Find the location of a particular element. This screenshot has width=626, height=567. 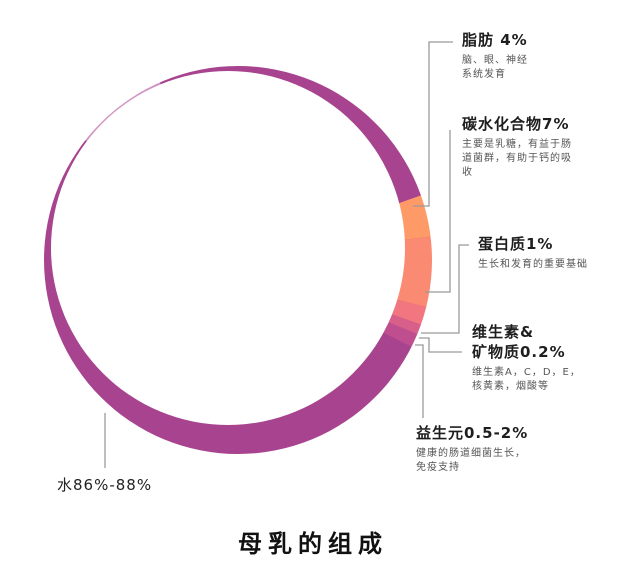

label-protein-title: 蛋白质1% is located at coordinates (516, 244).